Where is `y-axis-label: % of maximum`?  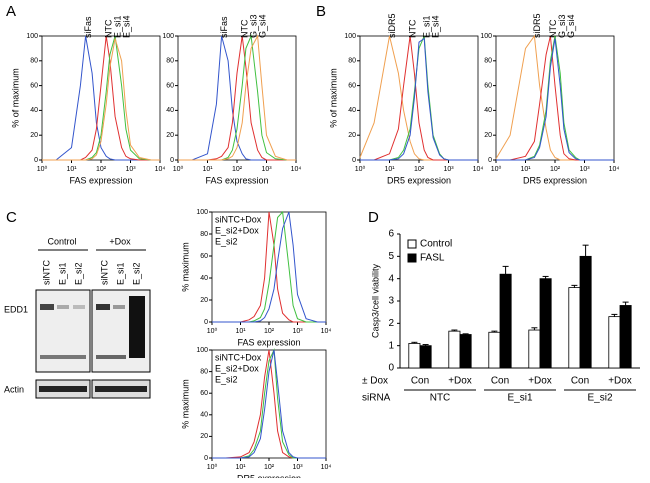
y-axis-label: % of maximum is located at coordinates (333, 98).